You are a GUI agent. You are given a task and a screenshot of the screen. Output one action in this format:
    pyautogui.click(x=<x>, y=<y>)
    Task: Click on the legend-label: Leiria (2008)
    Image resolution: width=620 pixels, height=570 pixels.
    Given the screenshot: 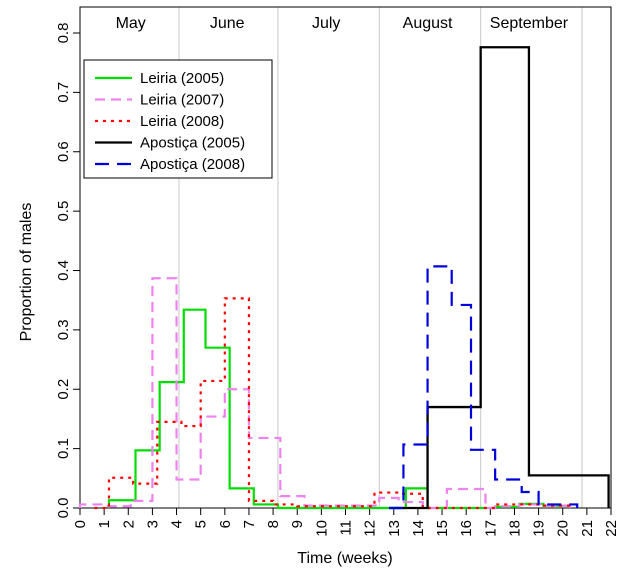 What is the action you would take?
    pyautogui.click(x=182, y=121)
    